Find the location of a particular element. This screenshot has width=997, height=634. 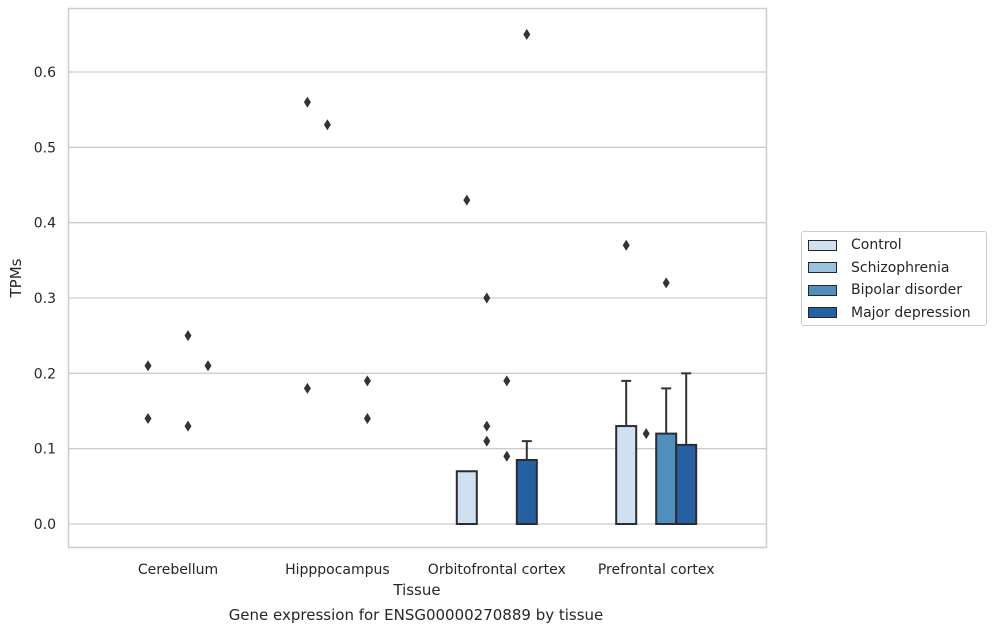

y-tick-label: 0.5 is located at coordinates (45, 148).